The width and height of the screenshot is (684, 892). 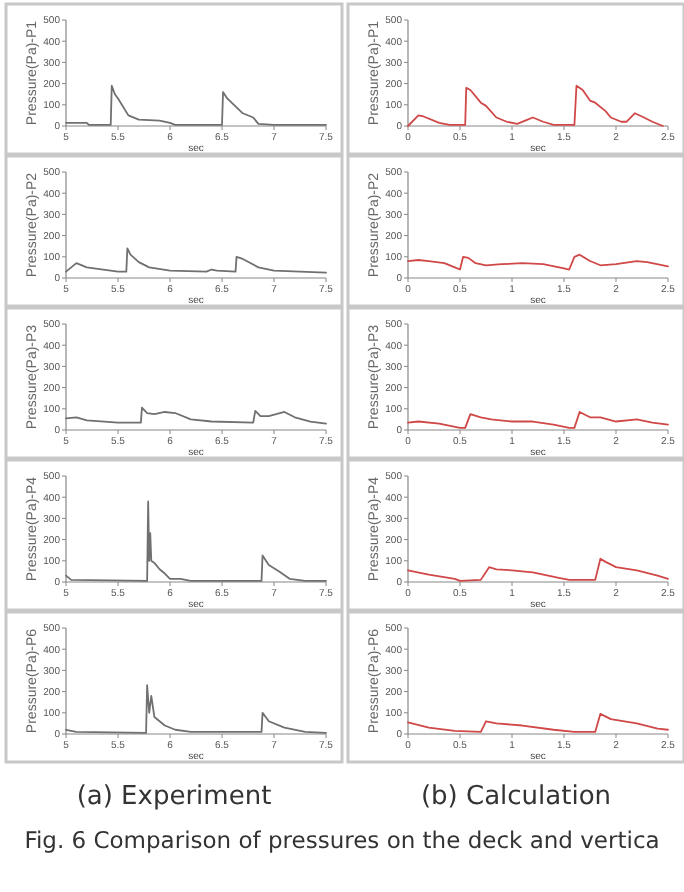 What do you see at coordinates (516, 797) in the screenshot?
I see `text: (b) Calculation` at bounding box center [516, 797].